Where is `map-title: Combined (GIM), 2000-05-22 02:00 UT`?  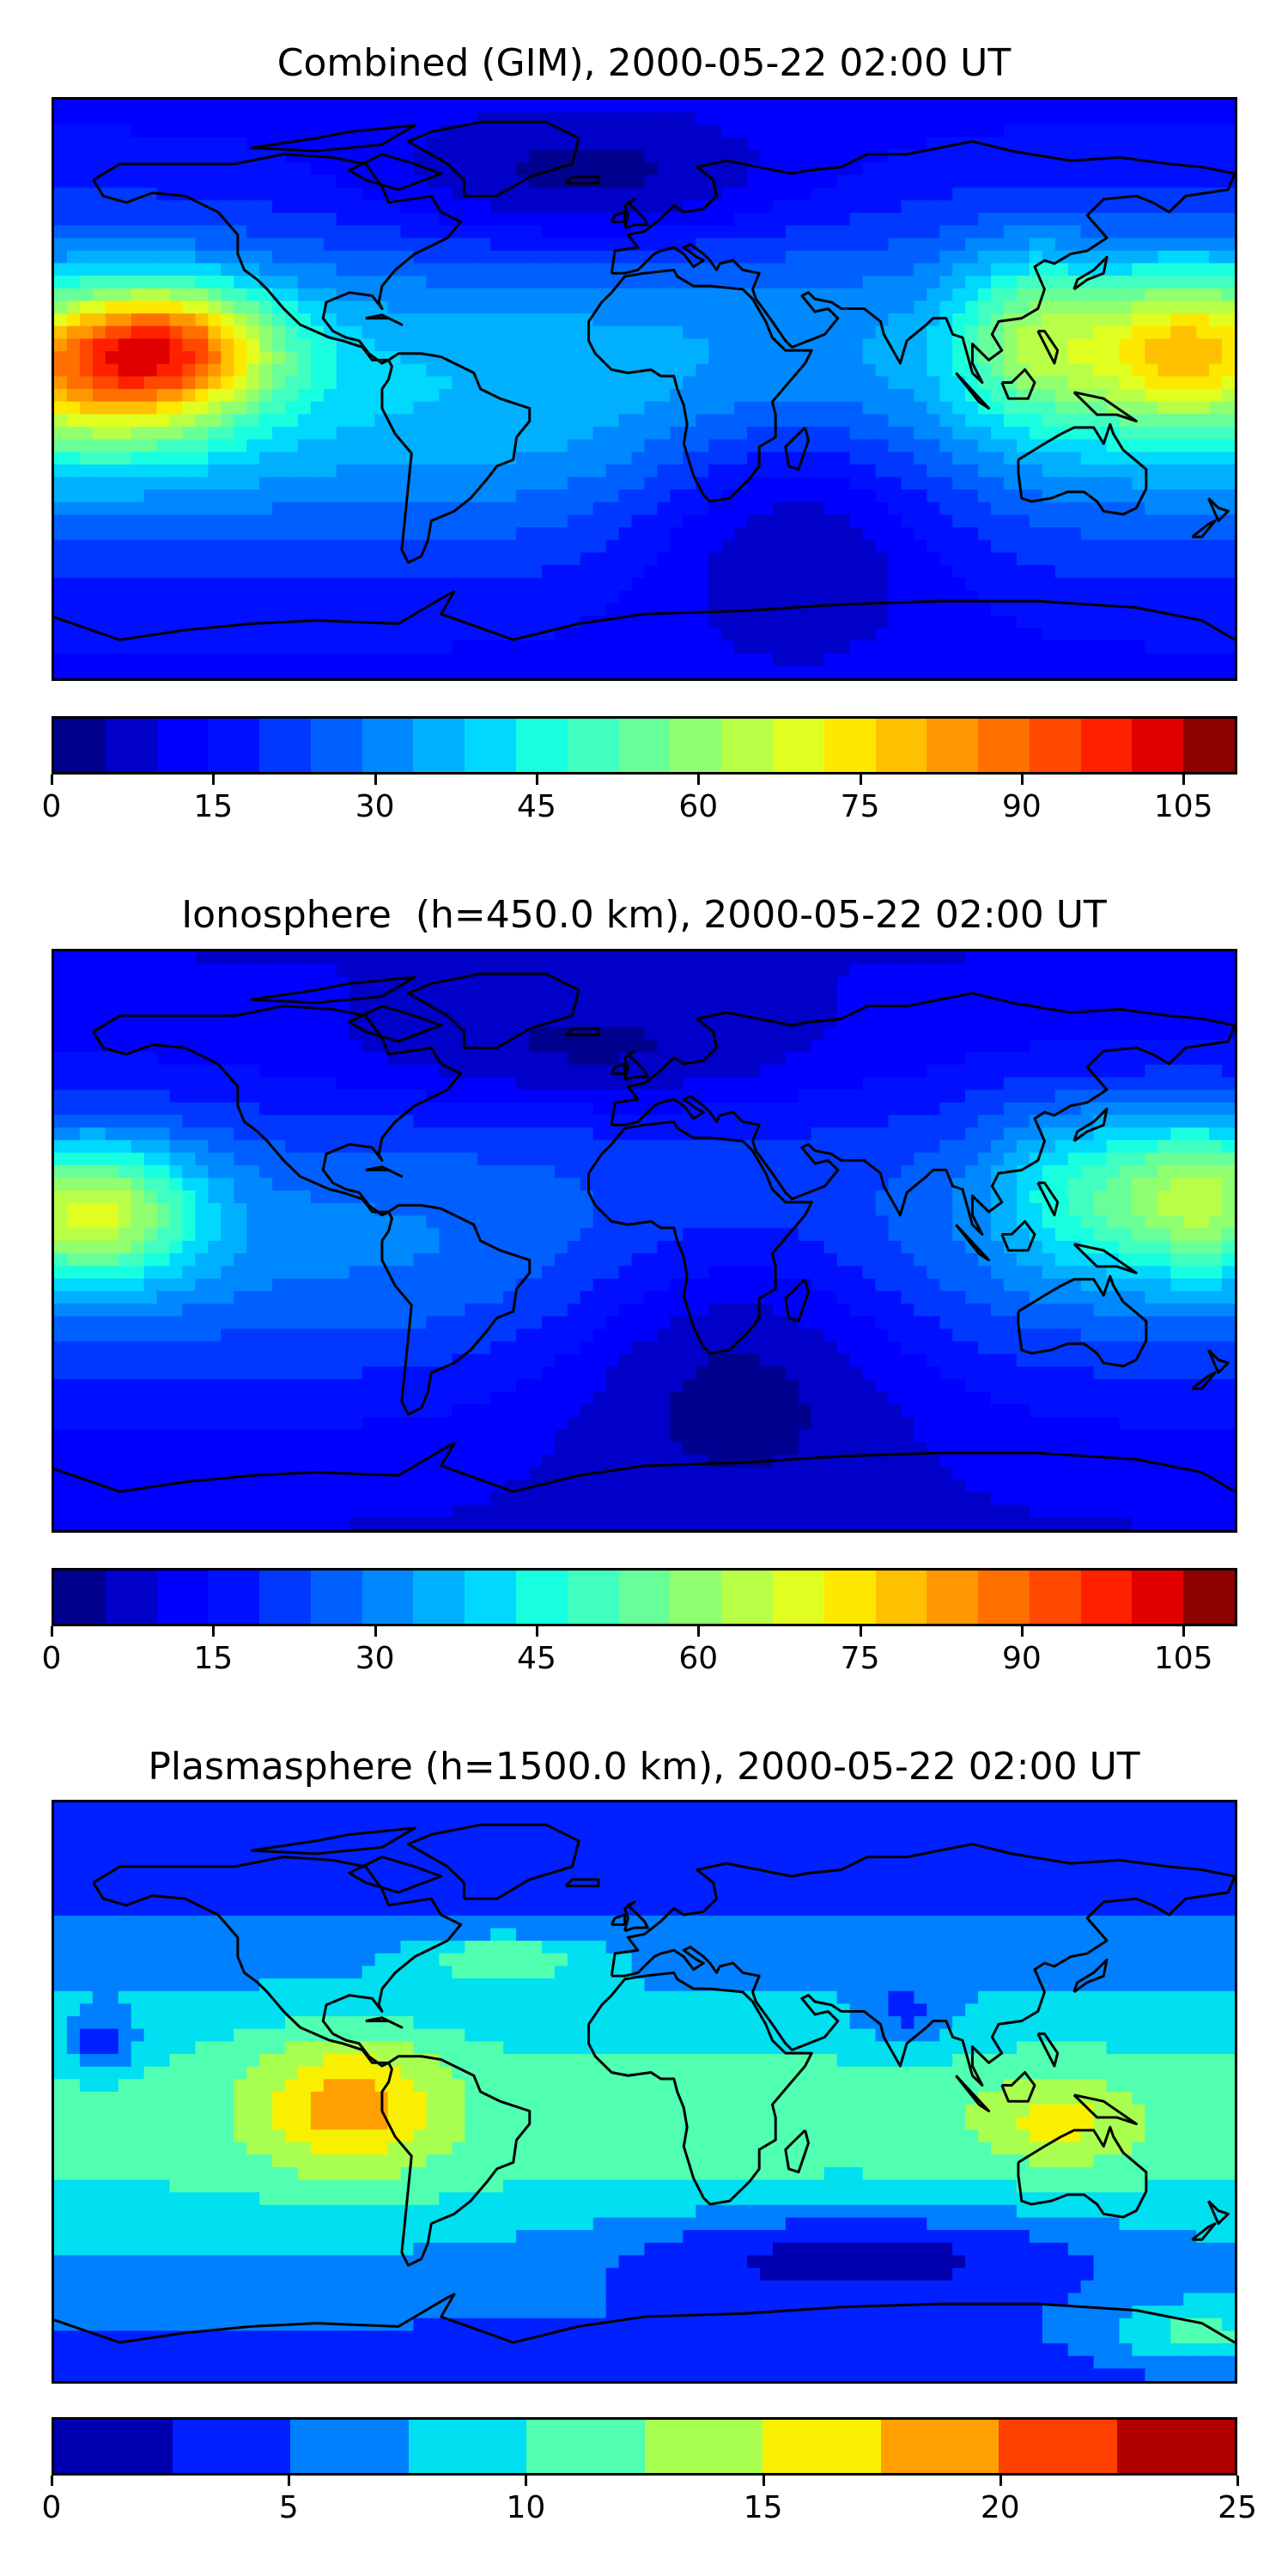
map-title: Combined (GIM), 2000-05-22 02:00 UT is located at coordinates (644, 63).